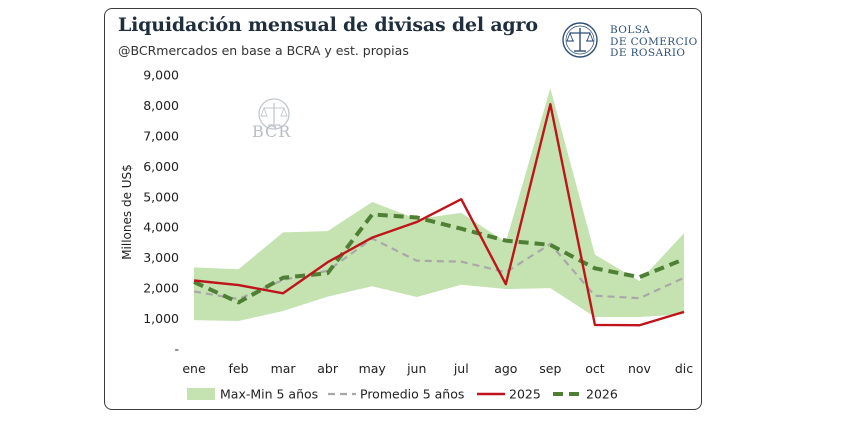 This screenshot has width=856, height=430. What do you see at coordinates (272, 131) in the screenshot?
I see `watermark-text: BCR` at bounding box center [272, 131].